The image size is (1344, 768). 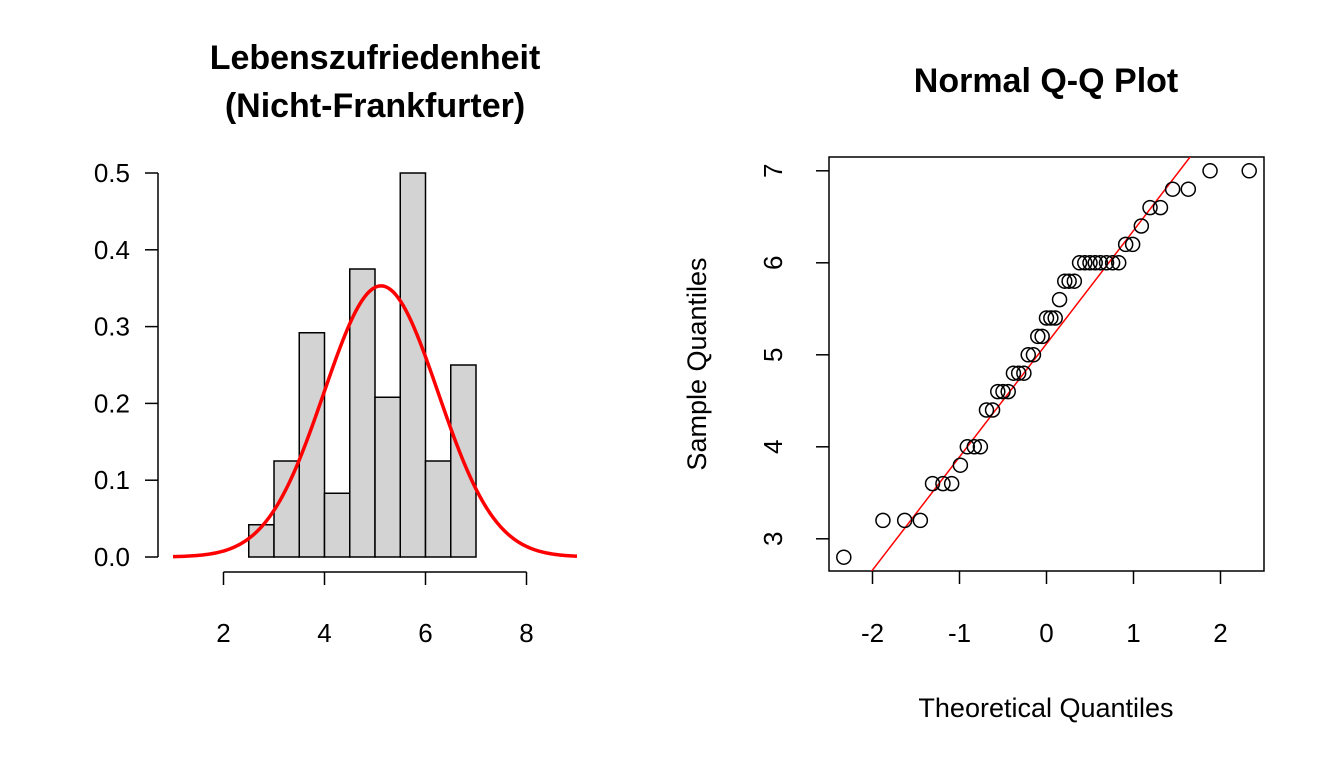 What do you see at coordinates (375, 58) in the screenshot?
I see `hist-title-line-1: Lebenszufriedenheit` at bounding box center [375, 58].